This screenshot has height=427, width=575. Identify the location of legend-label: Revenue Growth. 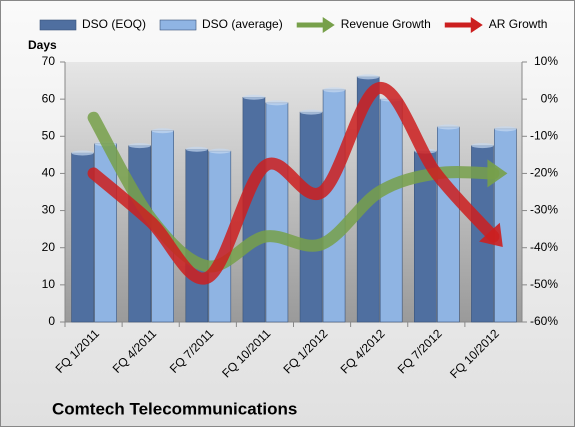
(386, 24).